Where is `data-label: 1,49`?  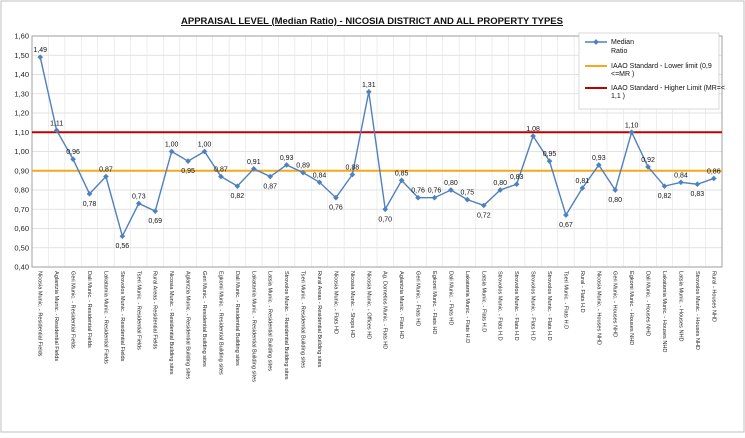 data-label: 1,49 is located at coordinates (40, 50).